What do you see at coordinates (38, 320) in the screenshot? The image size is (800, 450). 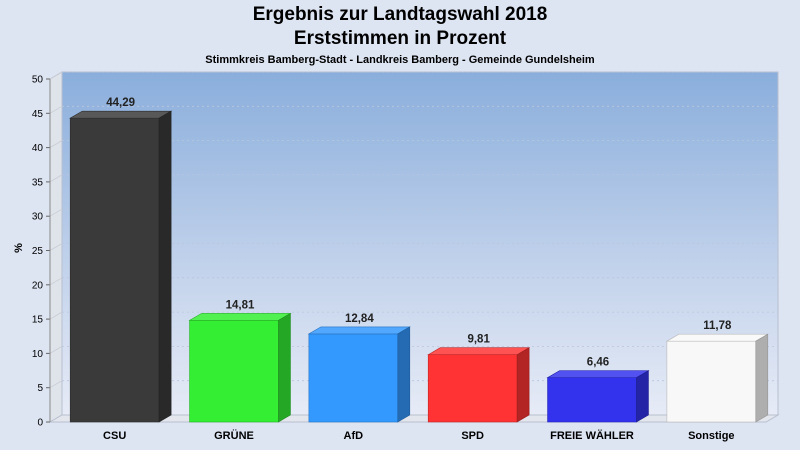 I see `y-tick-label: 15` at bounding box center [38, 320].